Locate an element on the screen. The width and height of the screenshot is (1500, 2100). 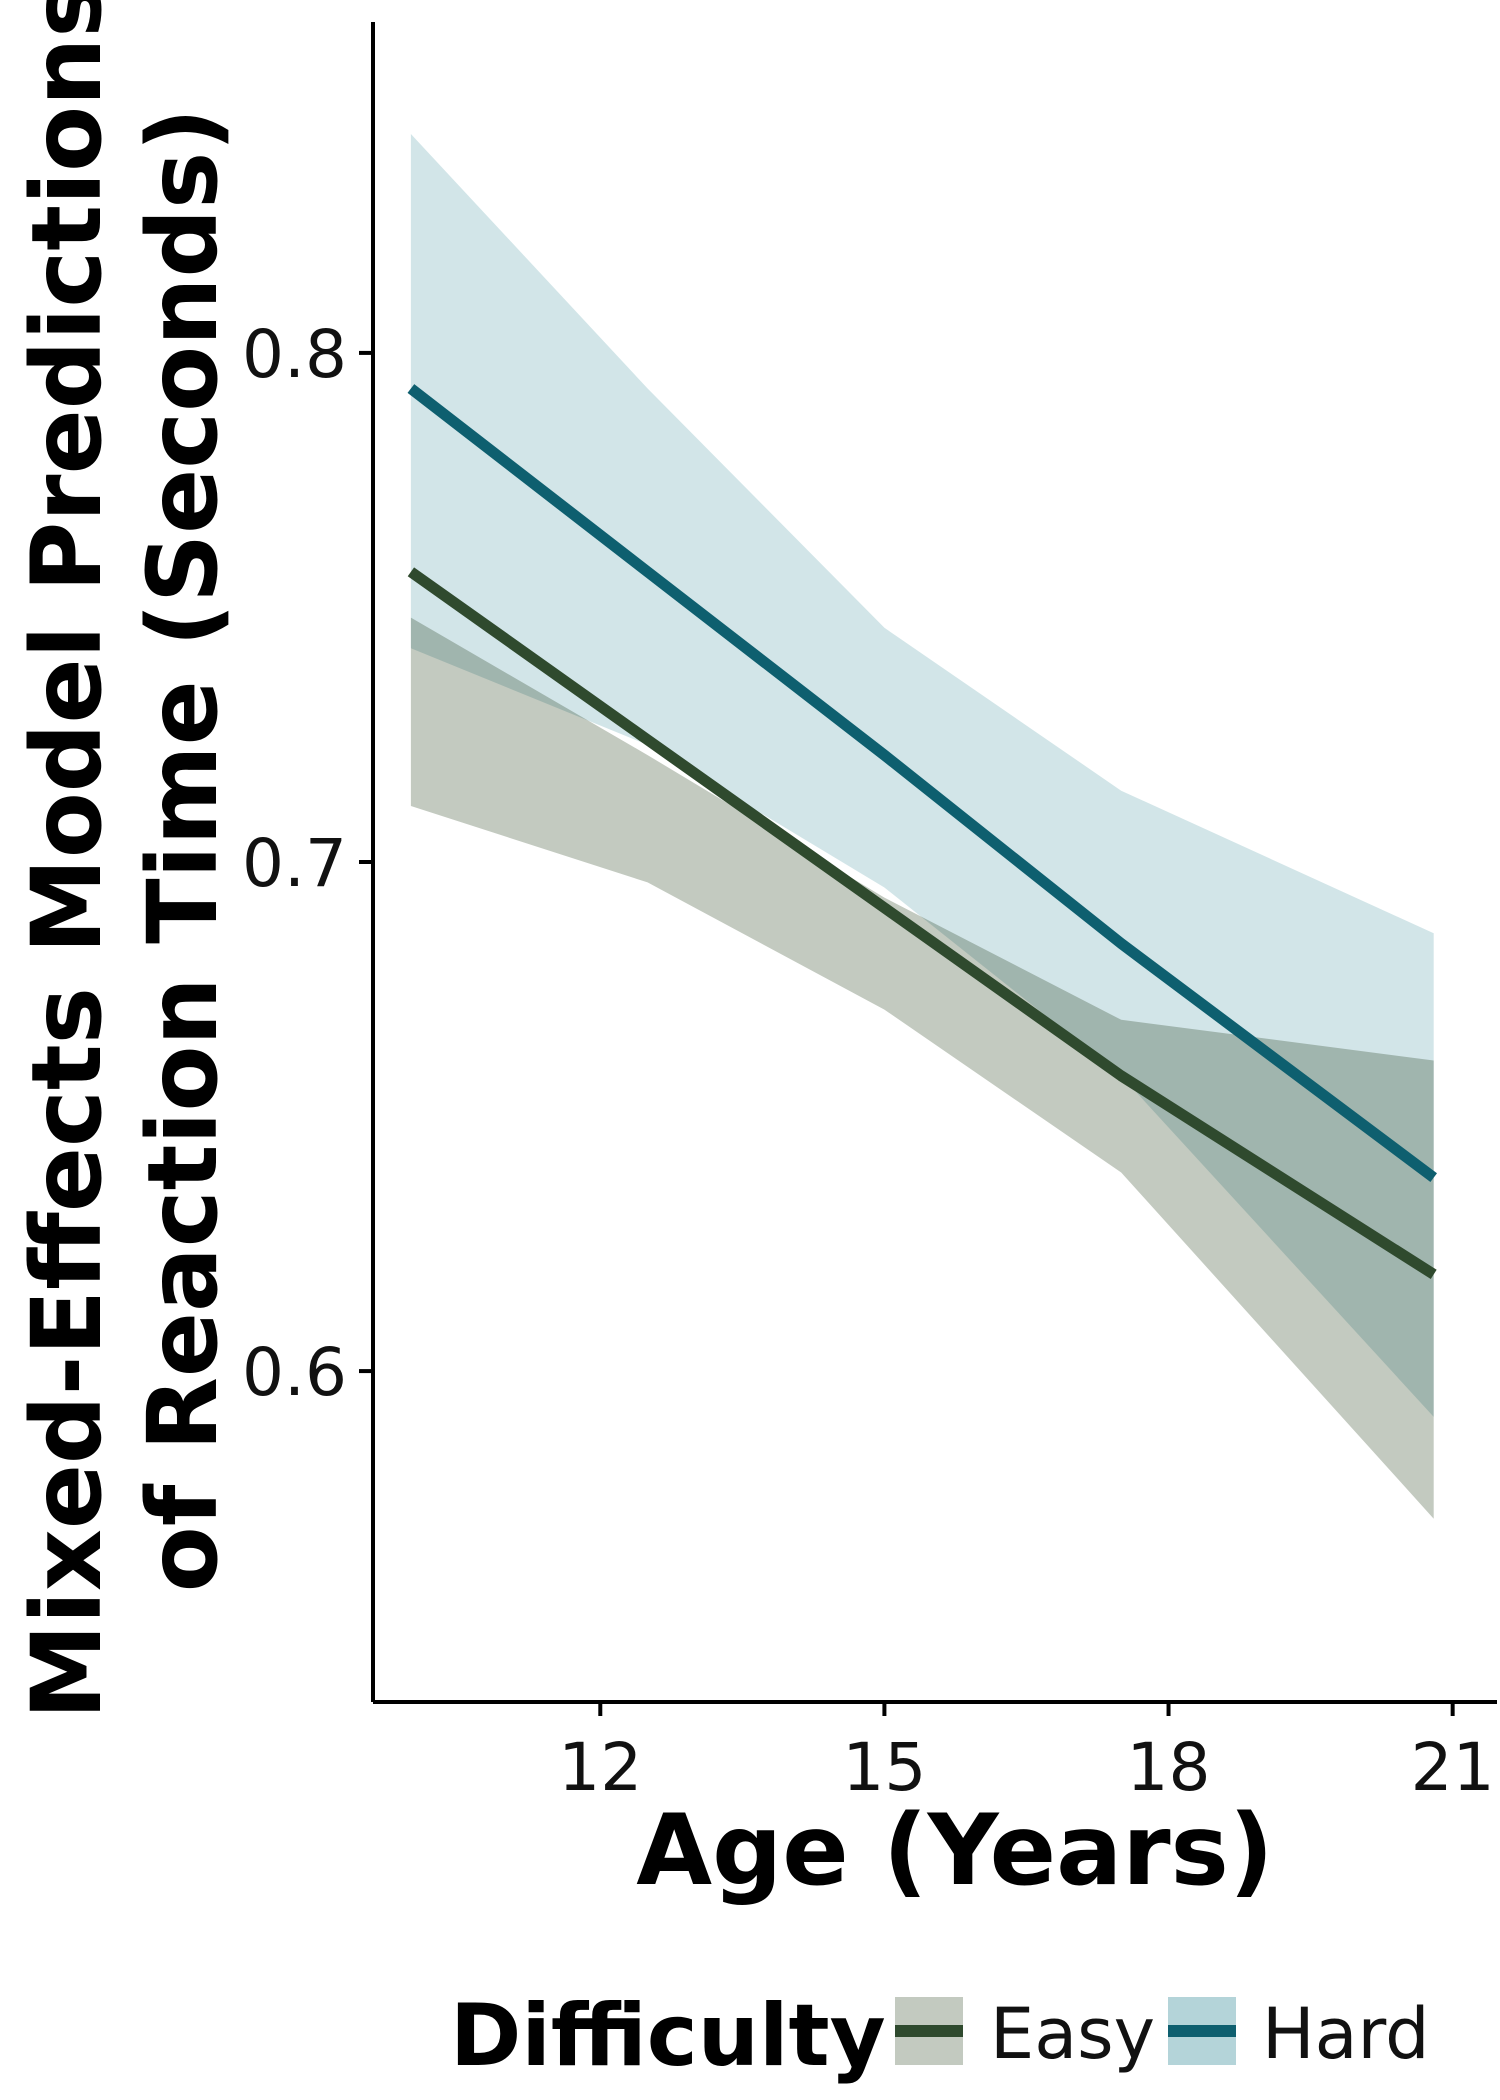
legend: Difficulty Easy Hard is located at coordinates (940, 2036).